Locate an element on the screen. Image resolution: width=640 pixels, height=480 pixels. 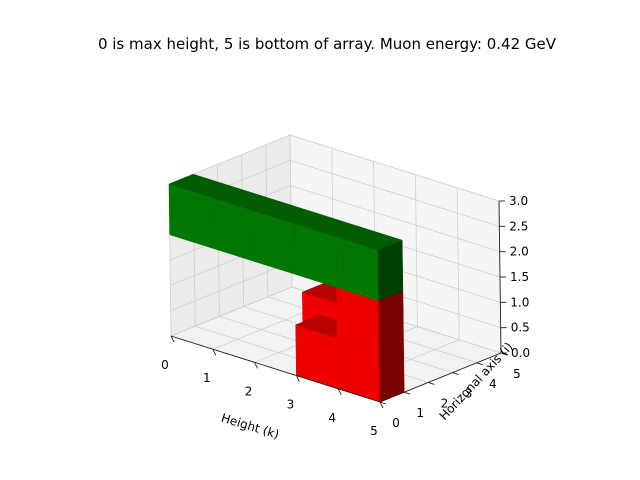
y-axis-line is located at coordinates (440, 377).